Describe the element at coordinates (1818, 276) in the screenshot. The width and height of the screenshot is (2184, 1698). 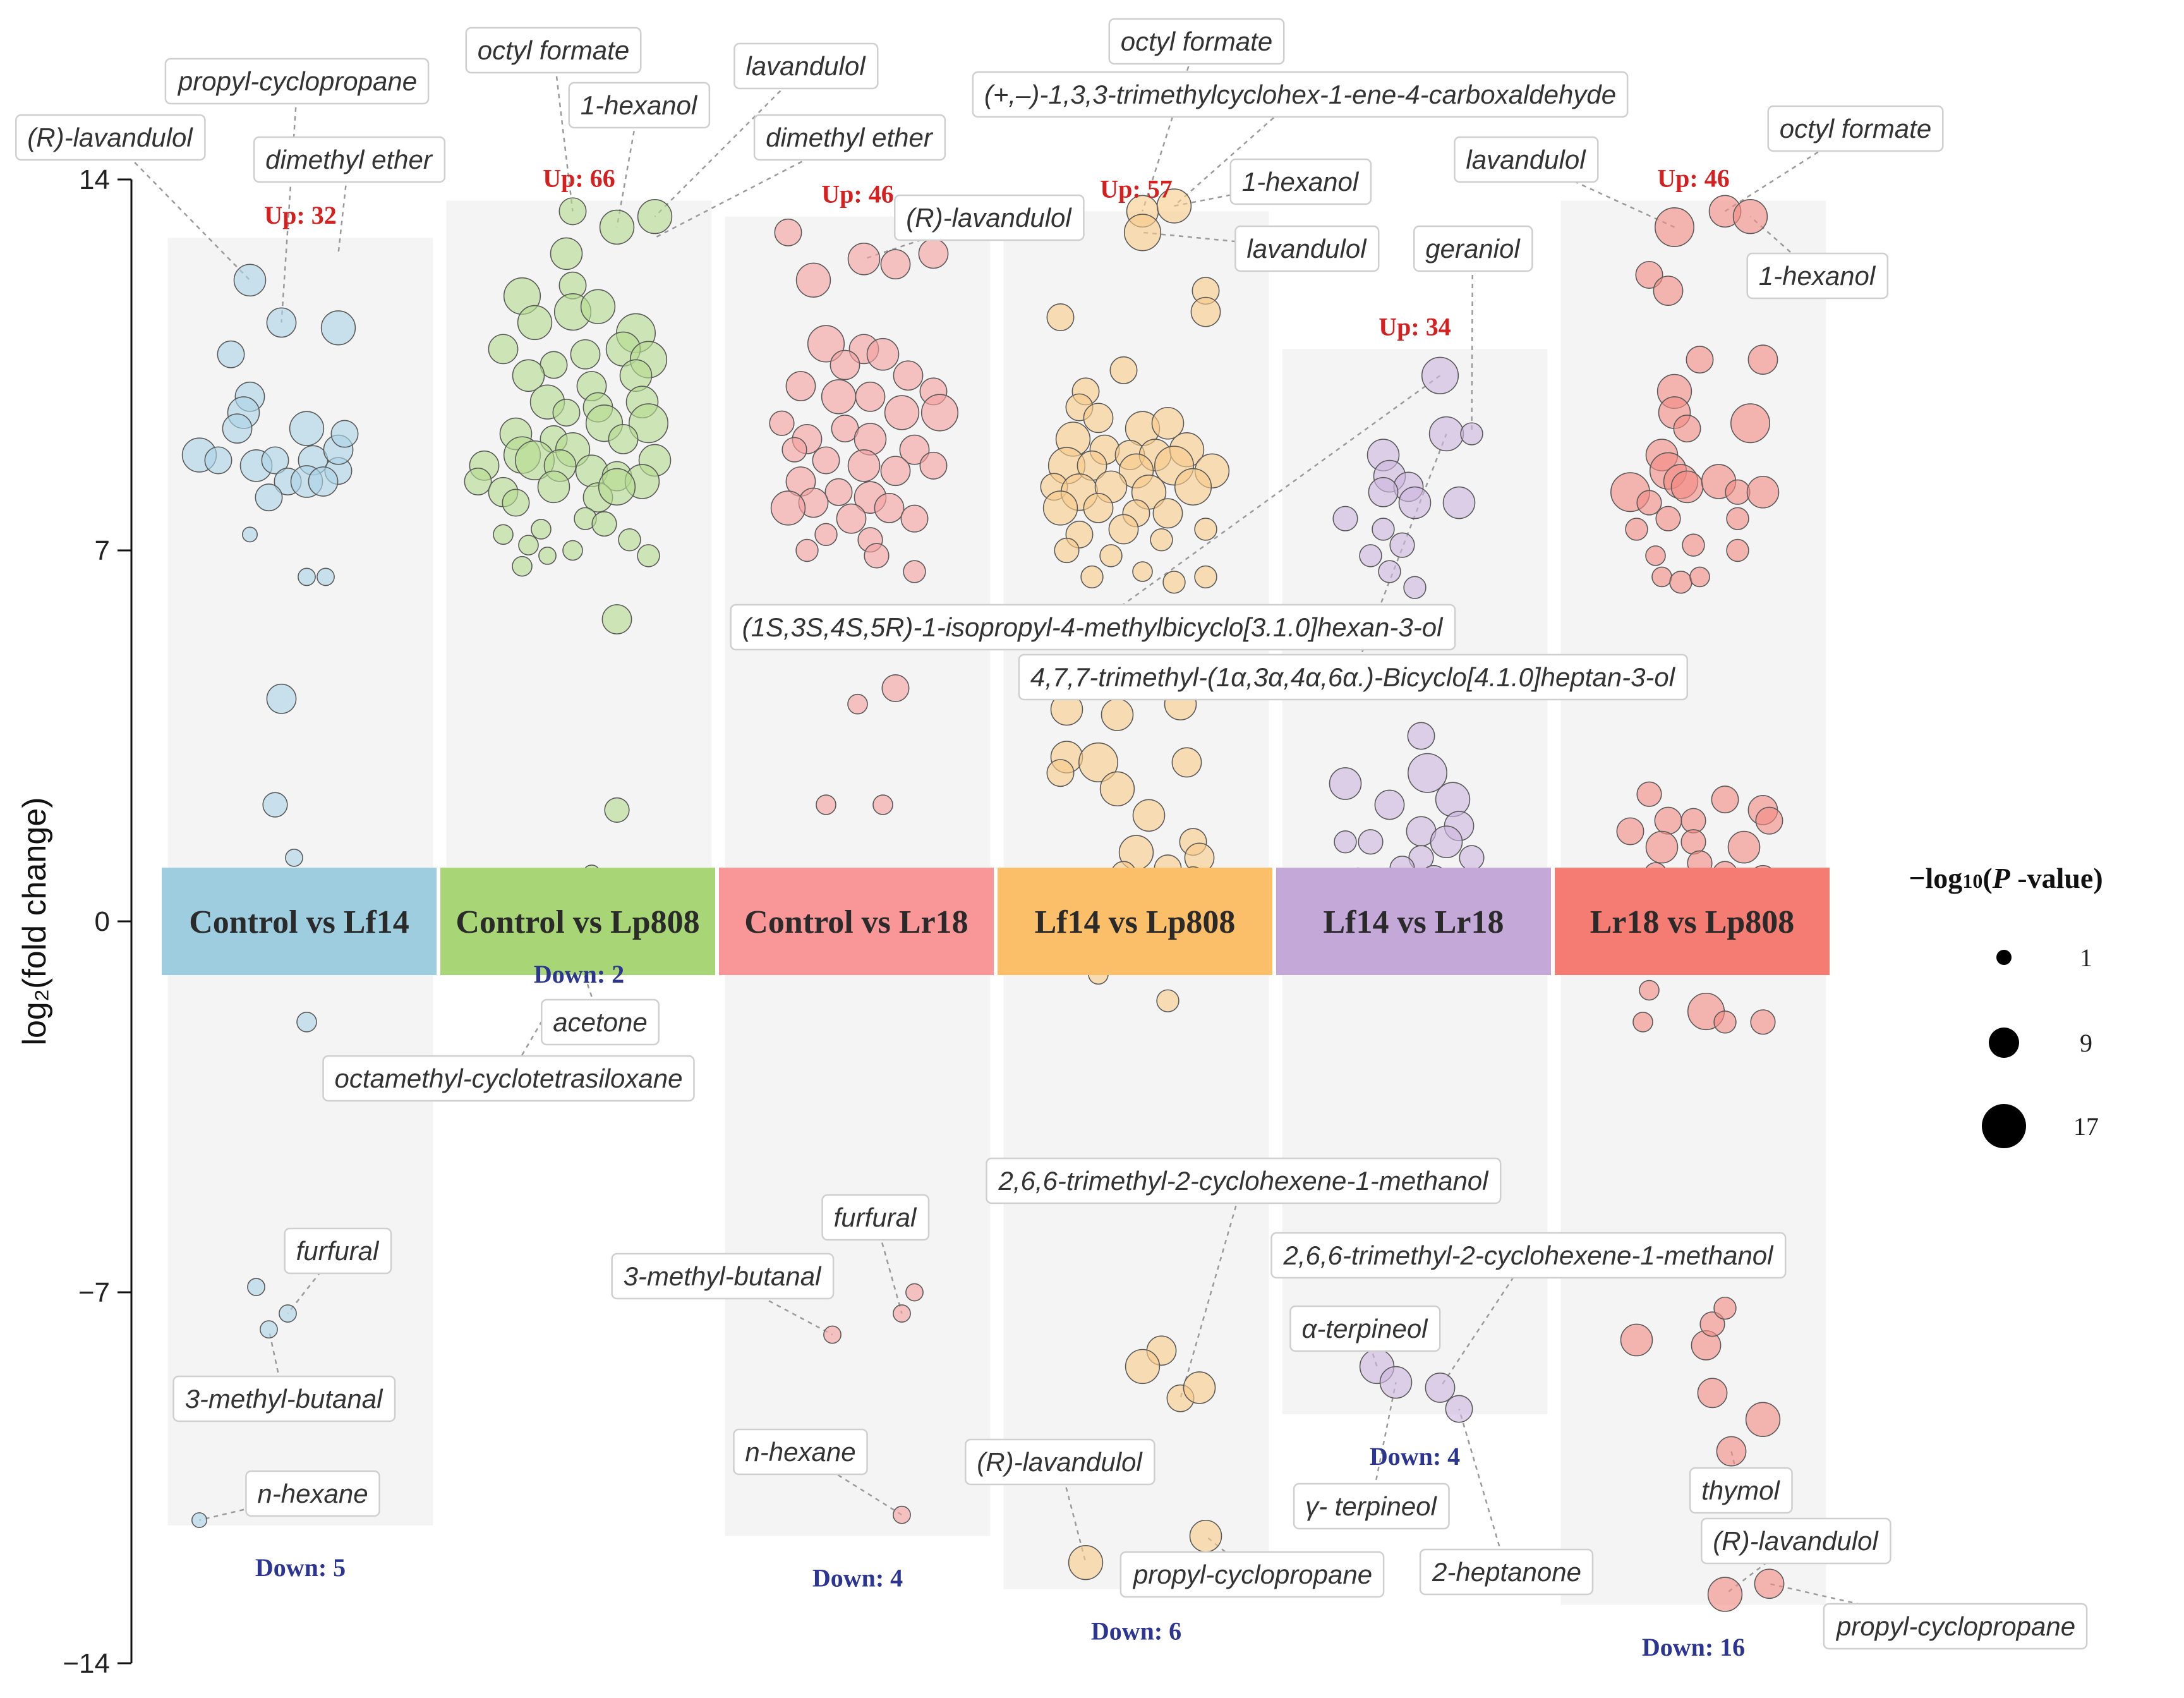
I see `annotation-label: 1-hexanol` at that location.